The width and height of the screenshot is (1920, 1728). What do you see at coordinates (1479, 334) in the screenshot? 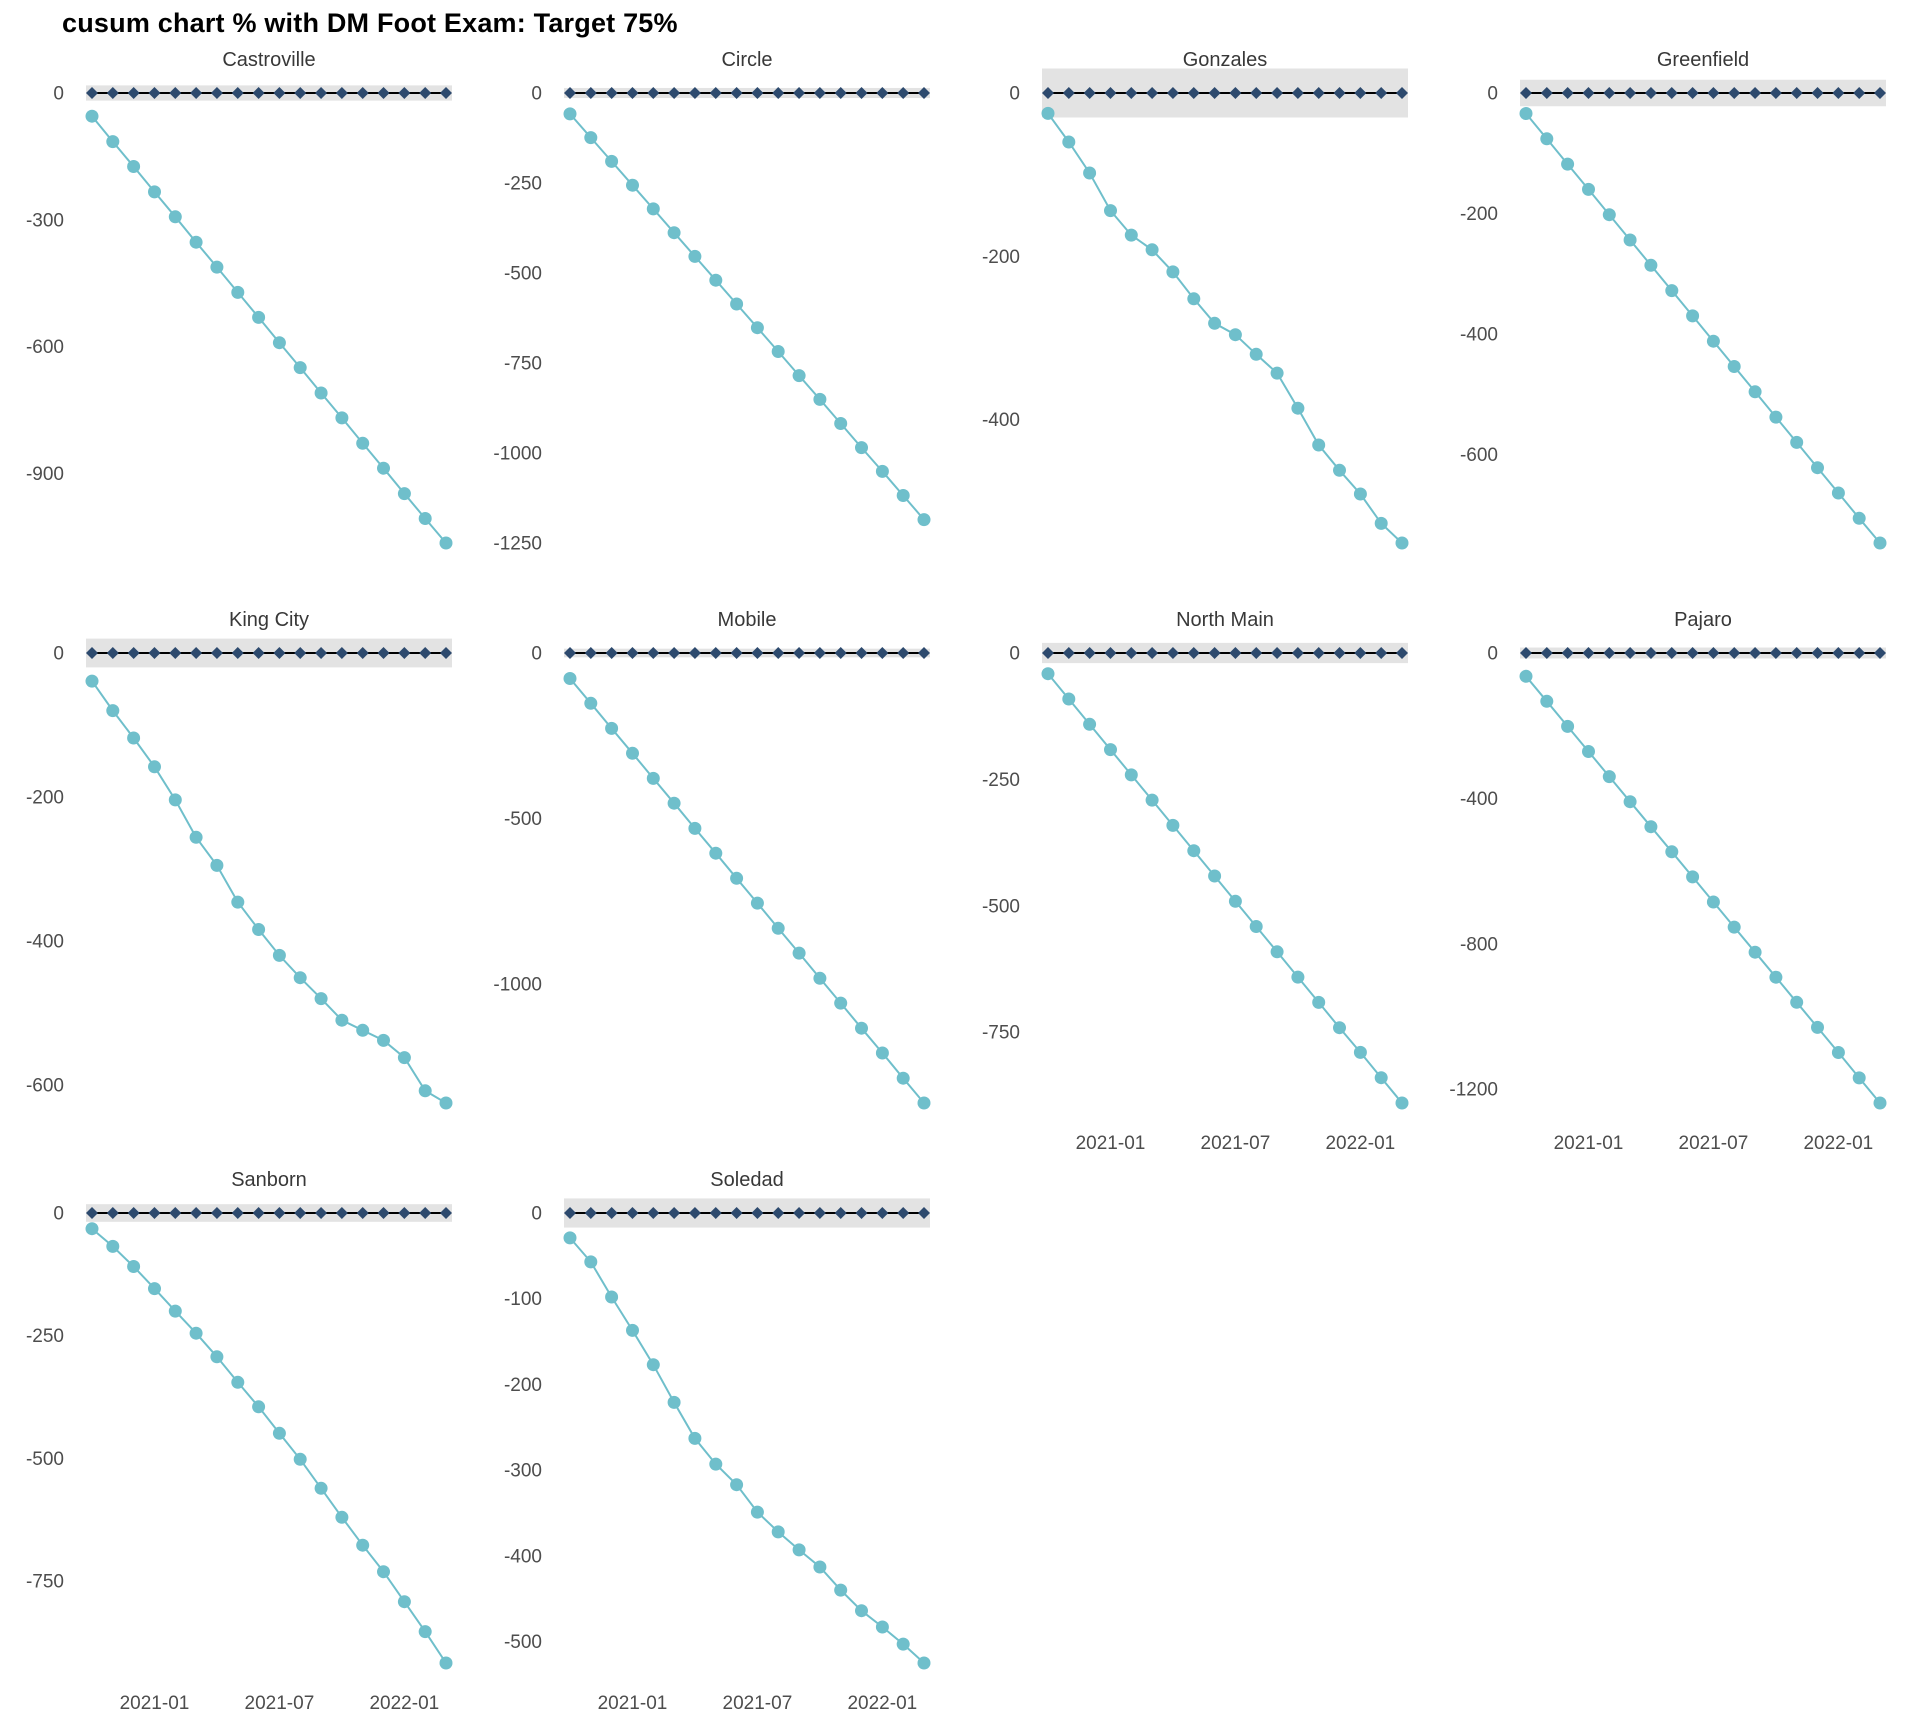
I see `y-axis-tick-label: -400` at bounding box center [1479, 334].